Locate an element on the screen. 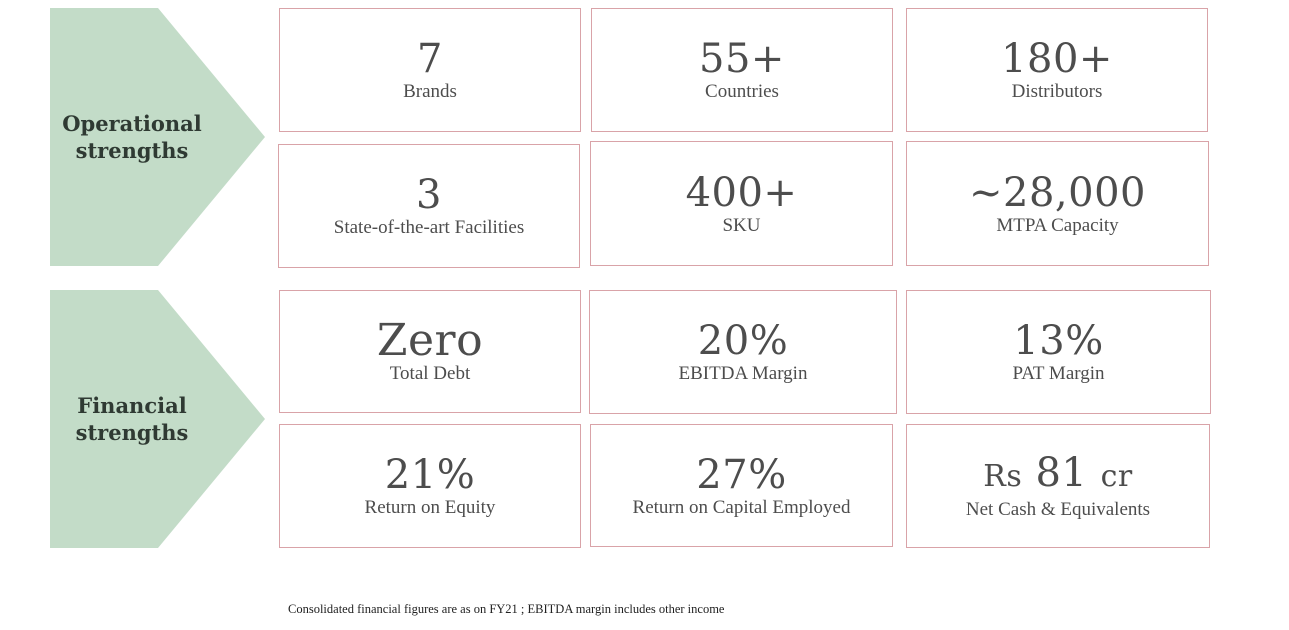  ebitda-margin-tile: 20% EBITDA Margin is located at coordinates (743, 352).